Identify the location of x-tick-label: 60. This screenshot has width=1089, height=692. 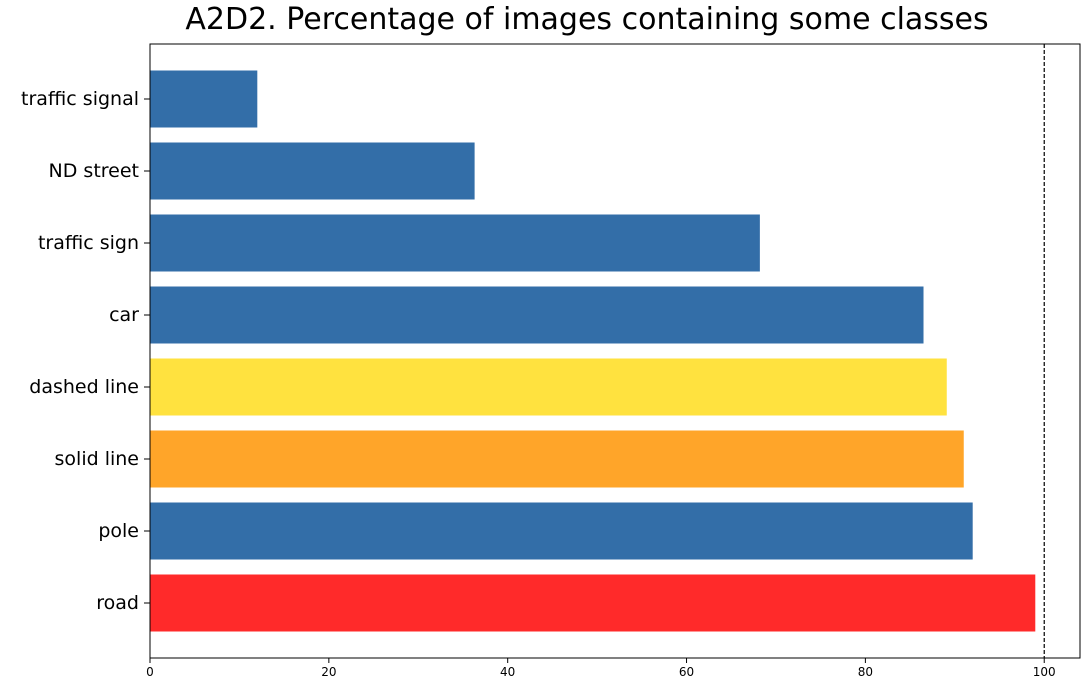
(686, 672).